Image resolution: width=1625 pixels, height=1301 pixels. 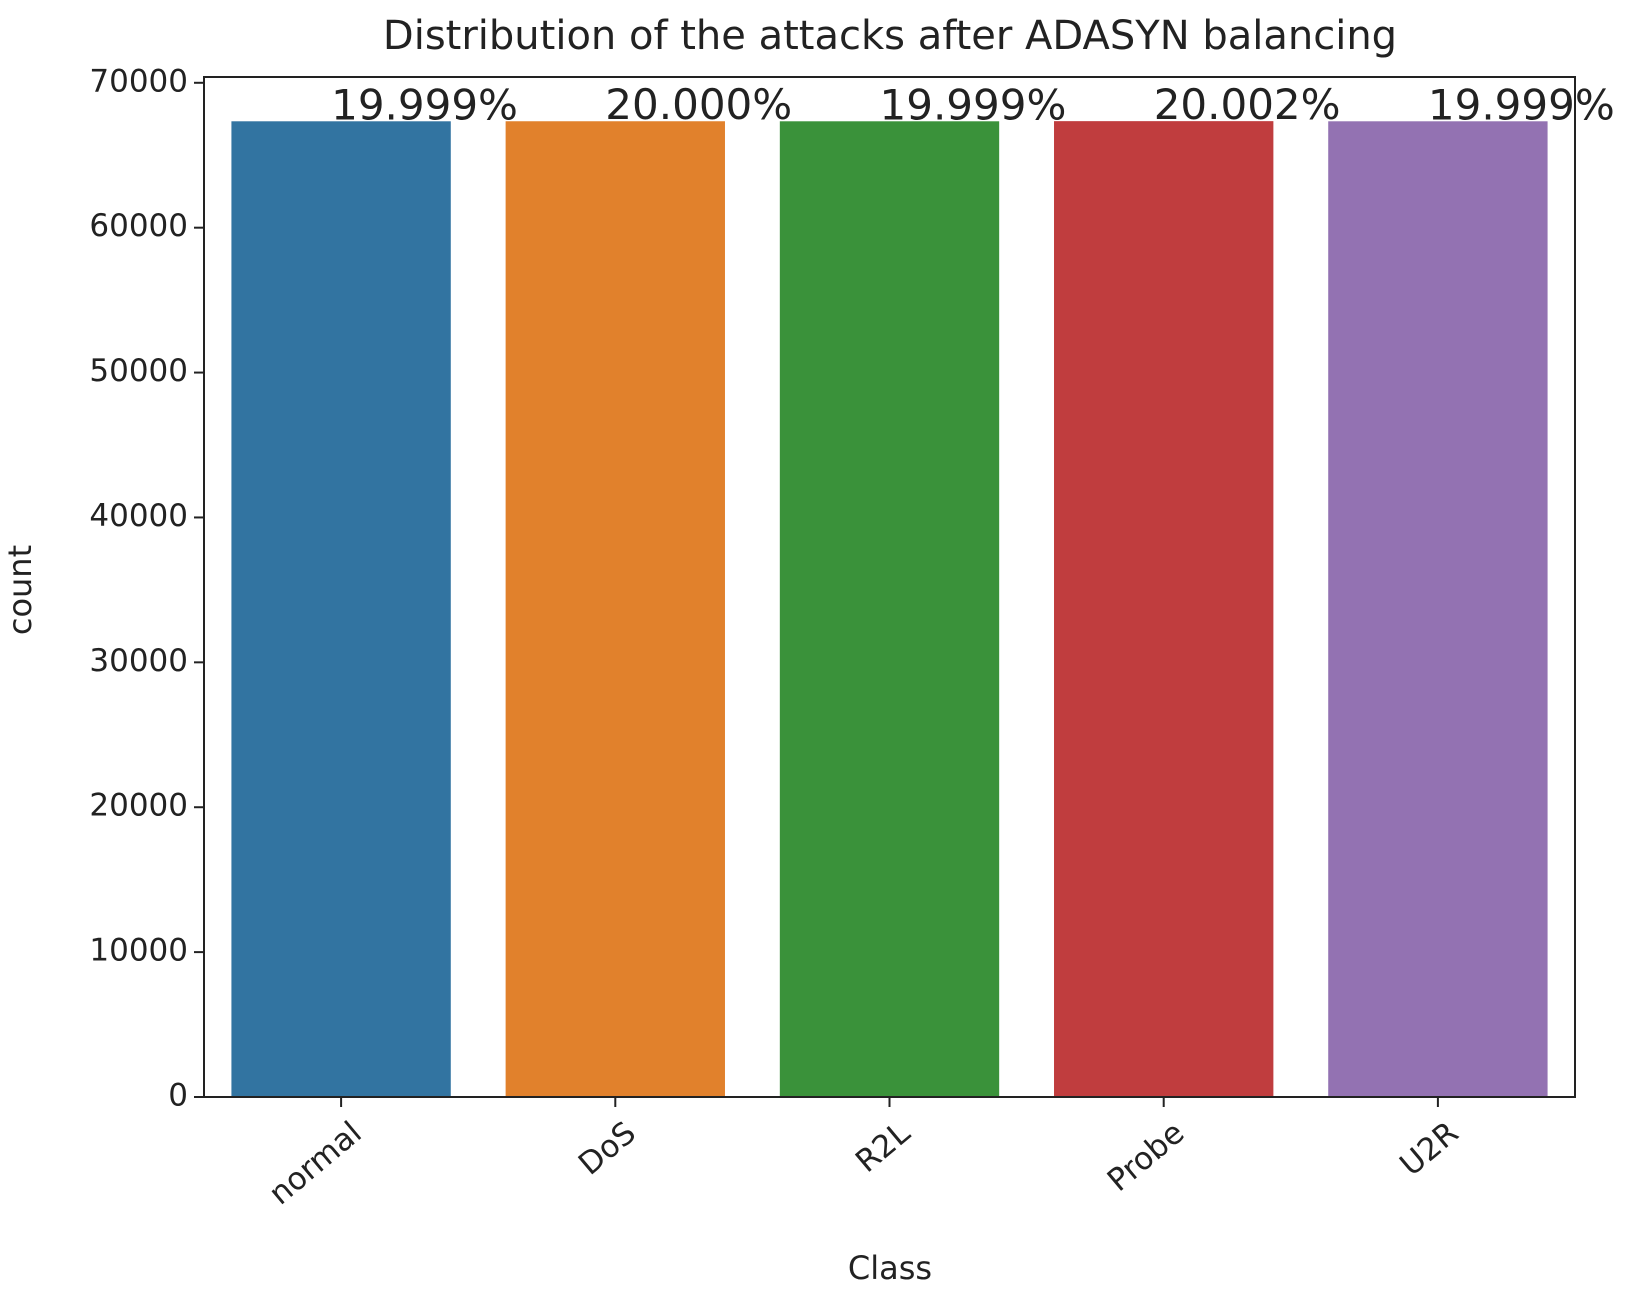 What do you see at coordinates (178, 1096) in the screenshot?
I see `y-tick-label: 0` at bounding box center [178, 1096].